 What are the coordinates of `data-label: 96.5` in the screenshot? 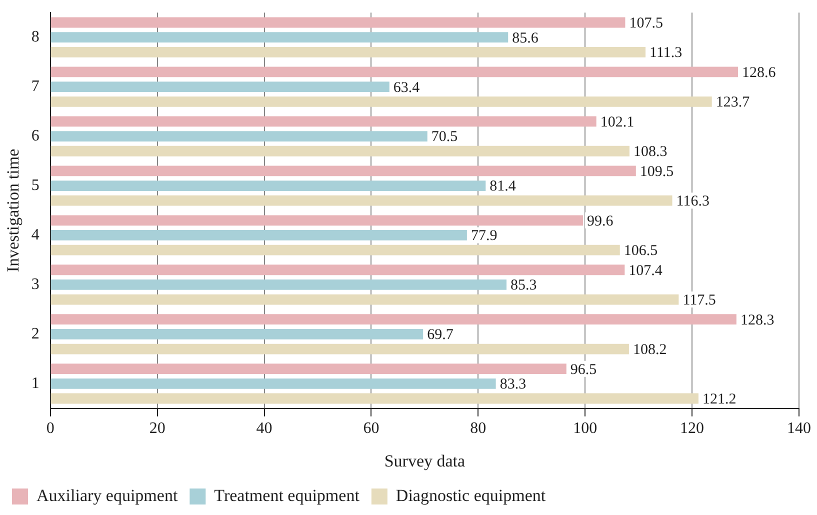 It's located at (583, 370).